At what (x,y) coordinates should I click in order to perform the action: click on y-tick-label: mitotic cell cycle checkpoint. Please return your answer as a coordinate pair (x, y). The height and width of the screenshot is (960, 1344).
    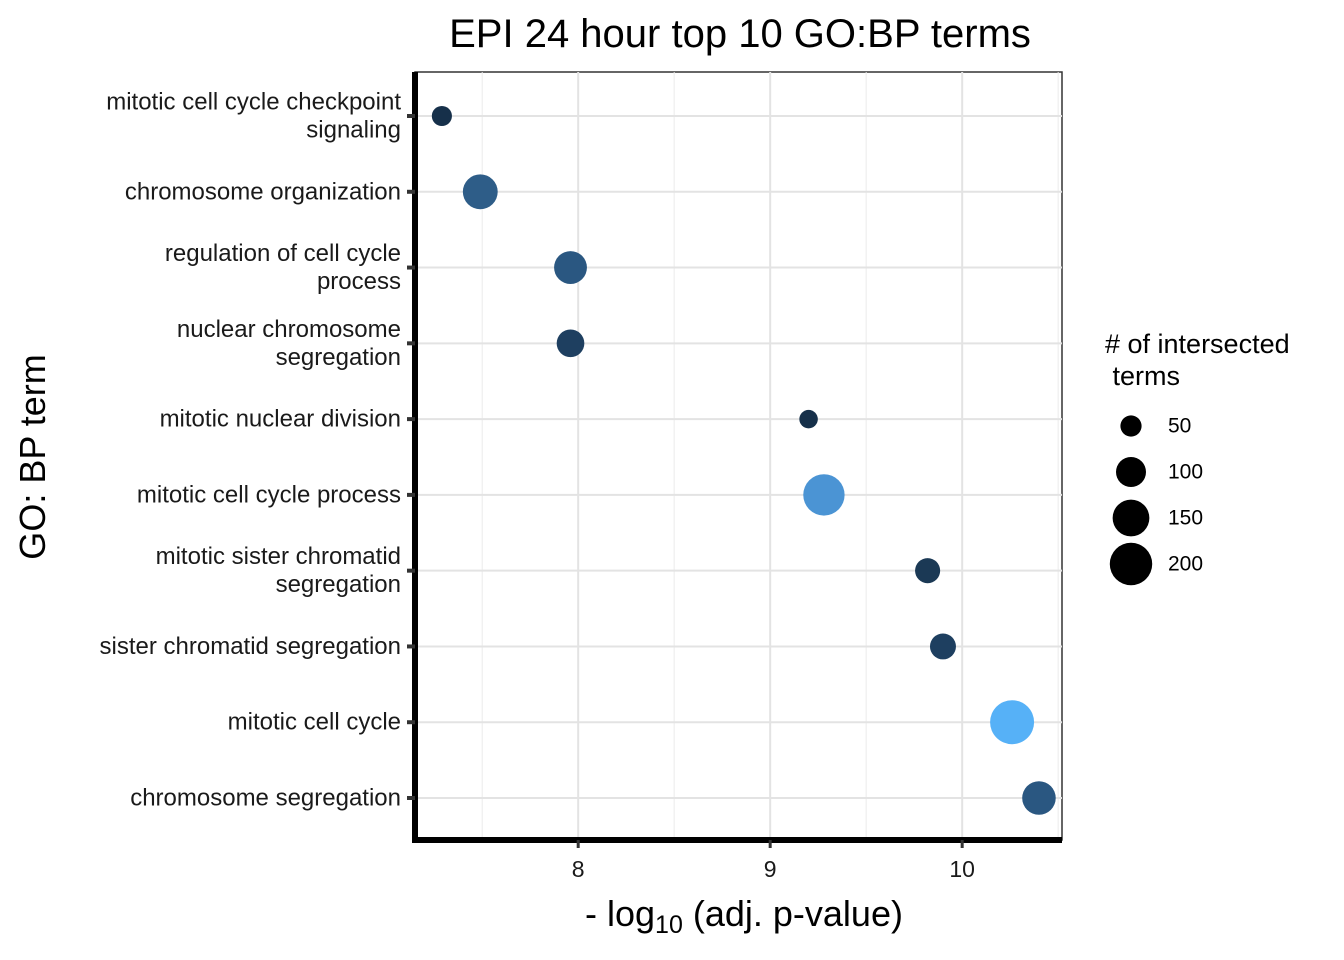
    Looking at the image, I should click on (253, 102).